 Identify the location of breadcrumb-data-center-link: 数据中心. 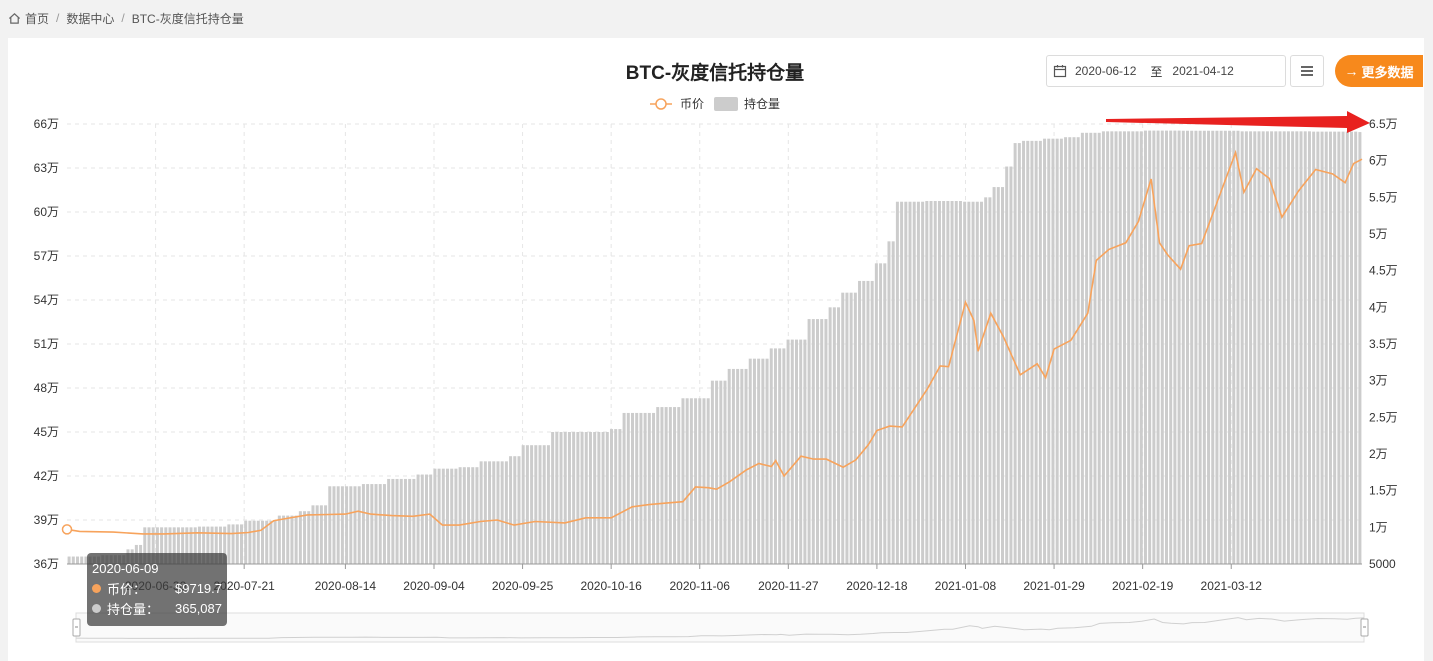
(90, 18).